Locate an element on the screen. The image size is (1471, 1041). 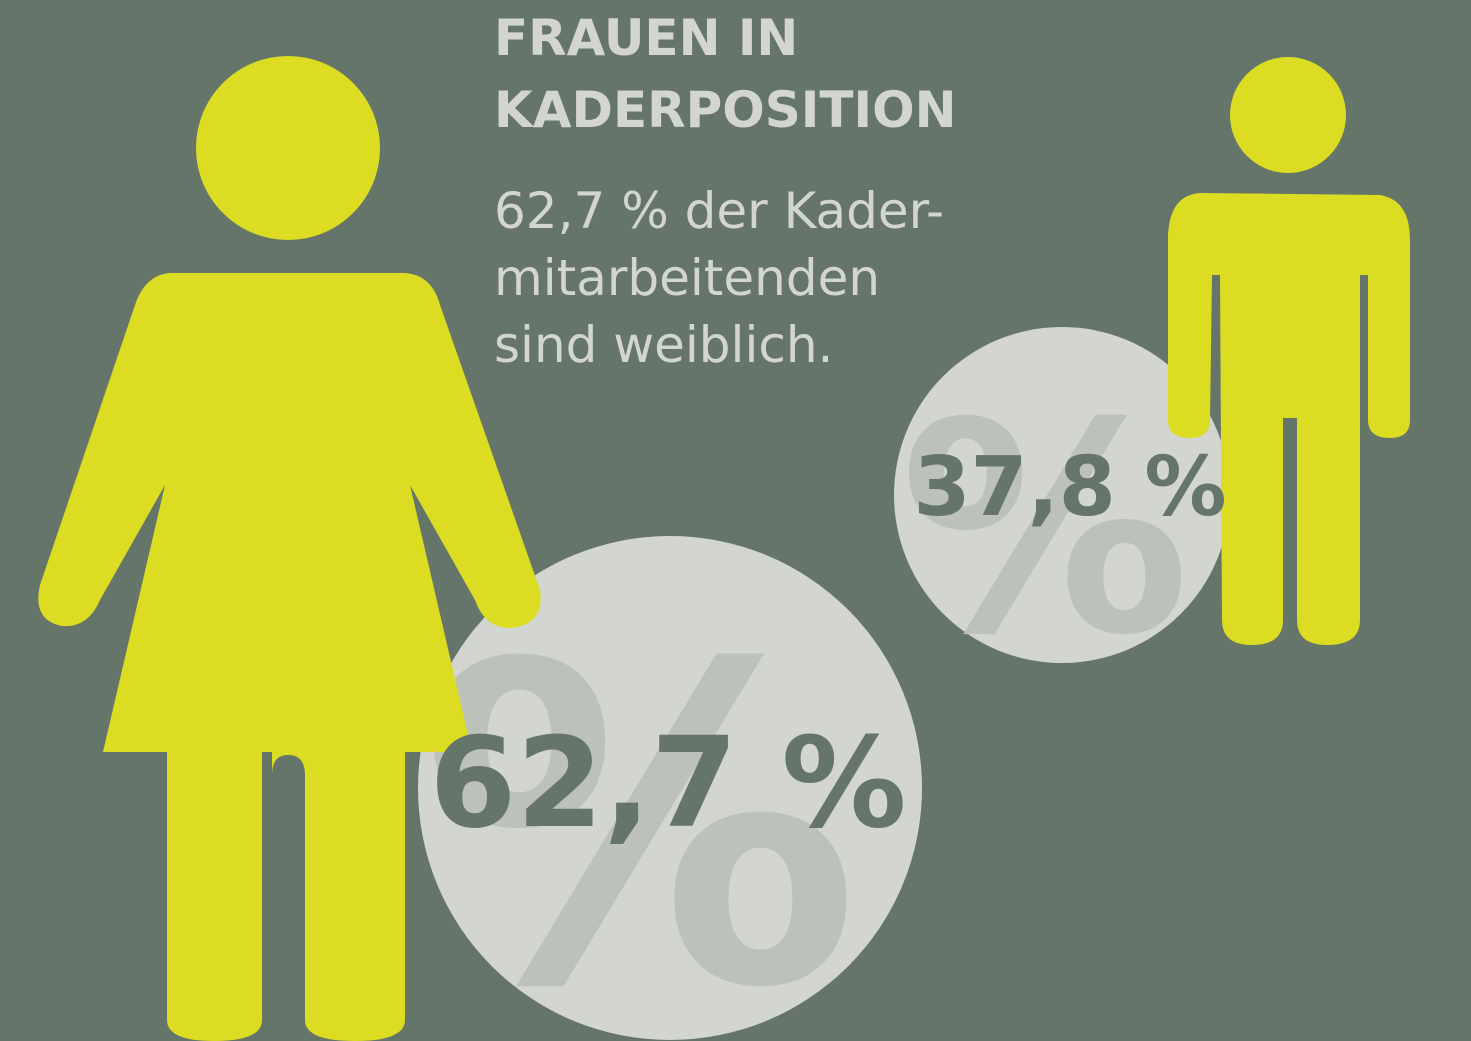
body-line: sind weiblich. is located at coordinates (663, 345).